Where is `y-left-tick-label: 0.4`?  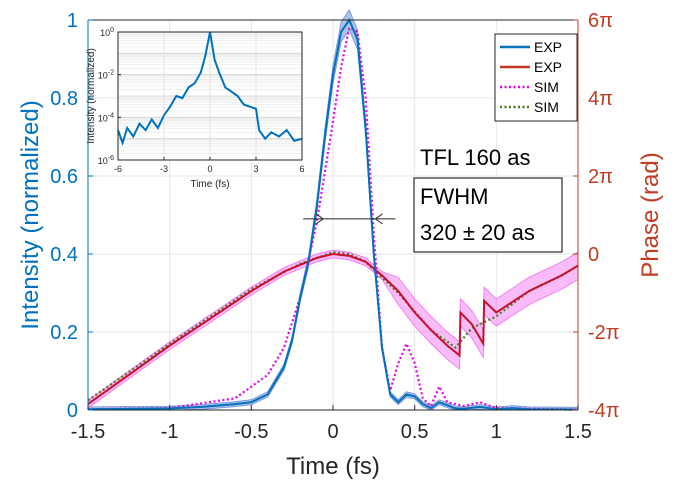 y-left-tick-label: 0.4 is located at coordinates (64, 255).